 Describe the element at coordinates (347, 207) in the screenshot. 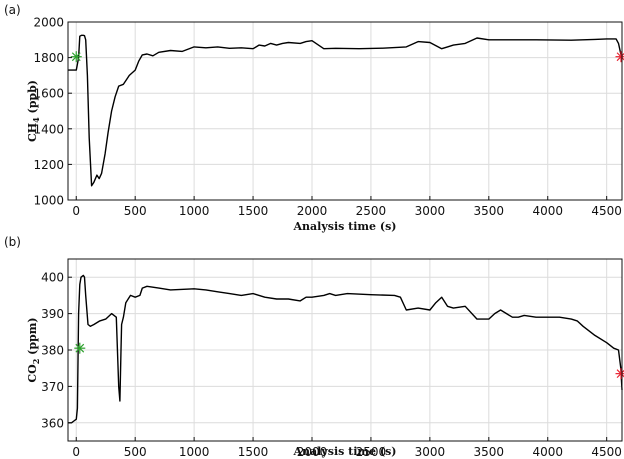

I see `panel-a-x-ticks: 0 500 1000 1500 2000 2500 3000 3500 4000 4500` at that location.